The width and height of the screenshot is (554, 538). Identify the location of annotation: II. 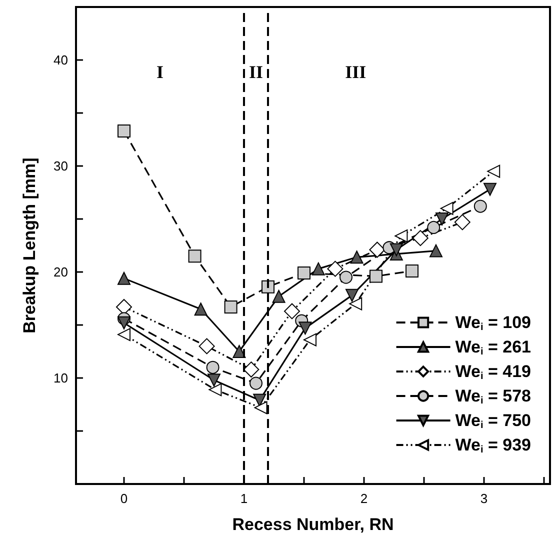
(256, 72).